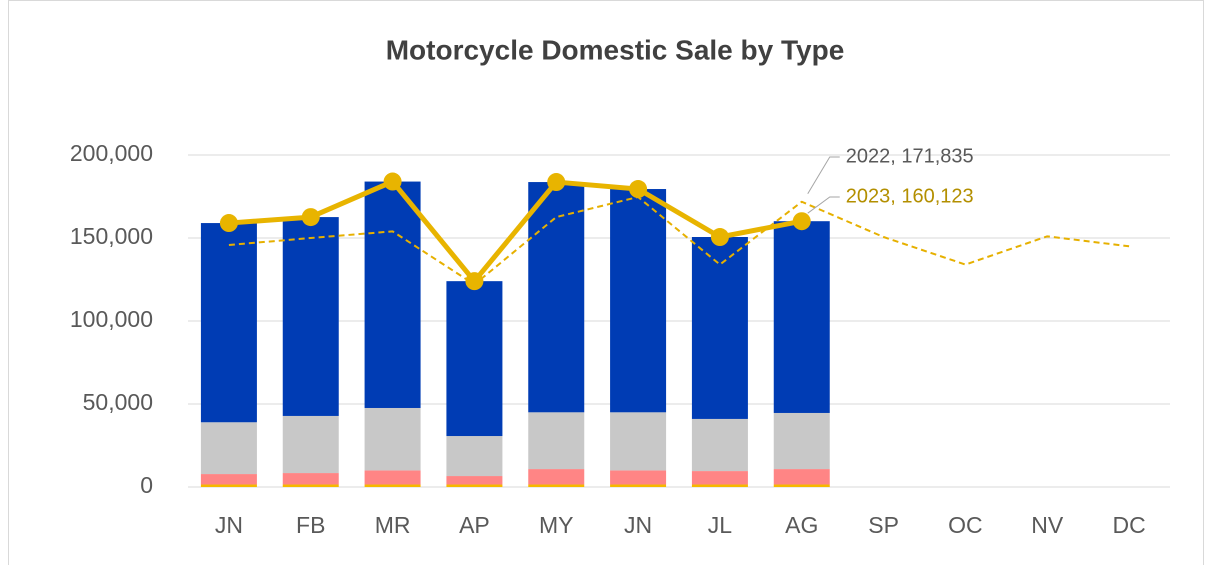 This screenshot has width=1205, height=565. Describe the element at coordinates (146, 485) in the screenshot. I see `y-tick-label: 0` at that location.